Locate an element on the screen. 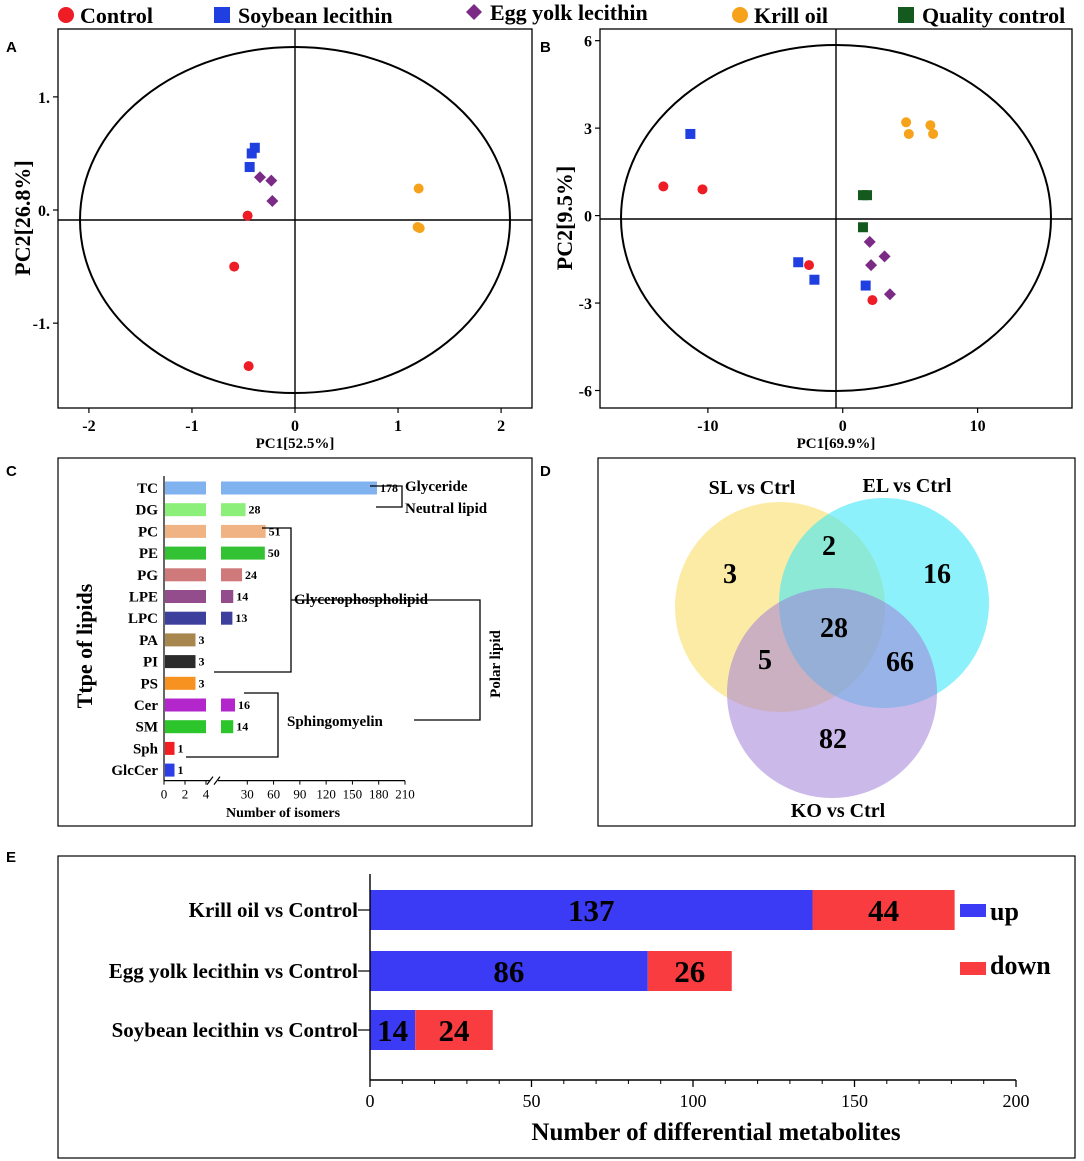 This screenshot has width=1084, height=1161. bar-value-down-egg: 26 is located at coordinates (689, 971).